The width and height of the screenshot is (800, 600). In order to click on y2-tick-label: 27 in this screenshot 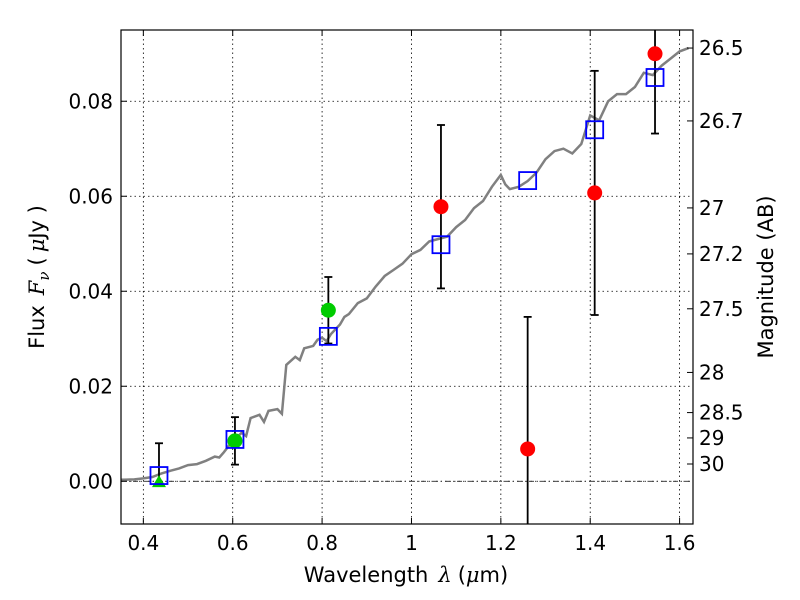, I will do `click(711, 208)`.